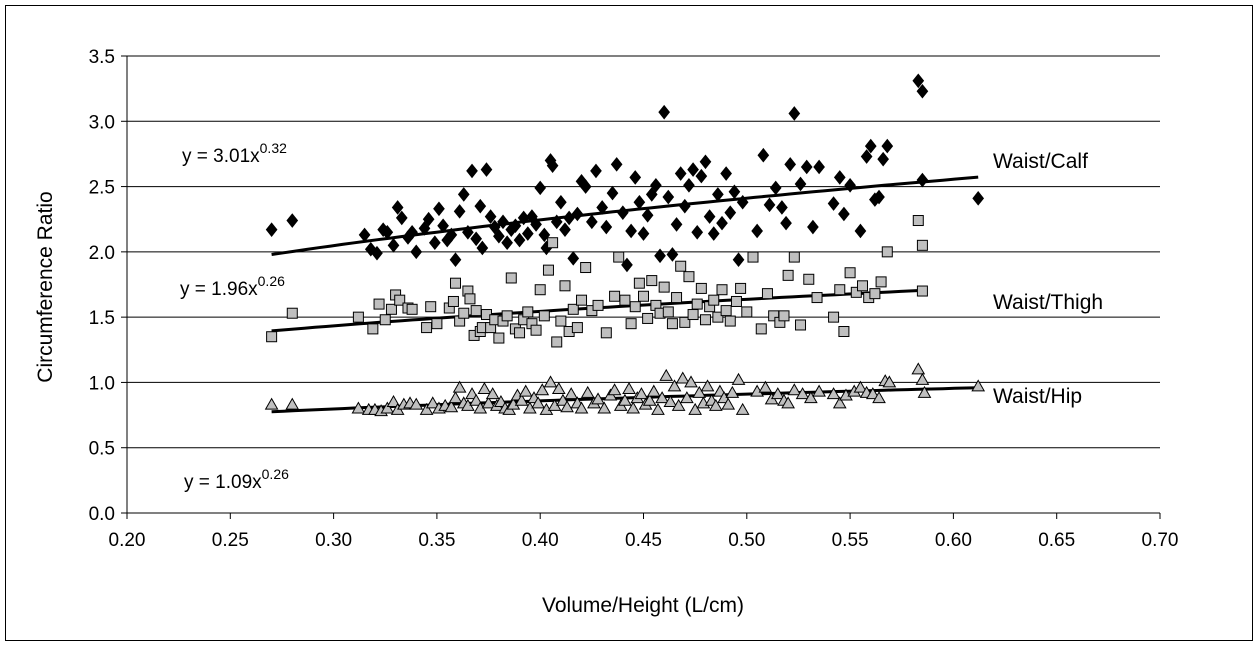 The height and width of the screenshot is (648, 1260). What do you see at coordinates (271, 281) in the screenshot?
I see `equation-exponent: 0.26` at bounding box center [271, 281].